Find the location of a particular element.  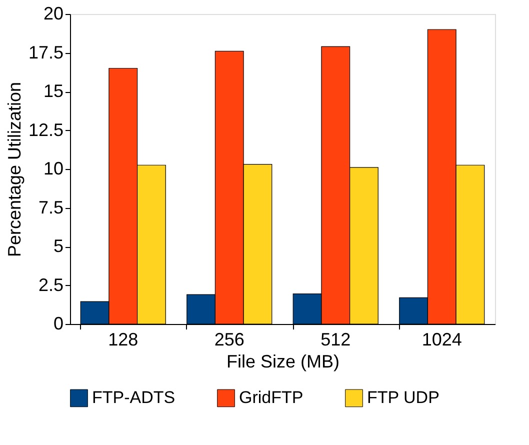

x-axis-title: File Size (MB) is located at coordinates (283, 362).